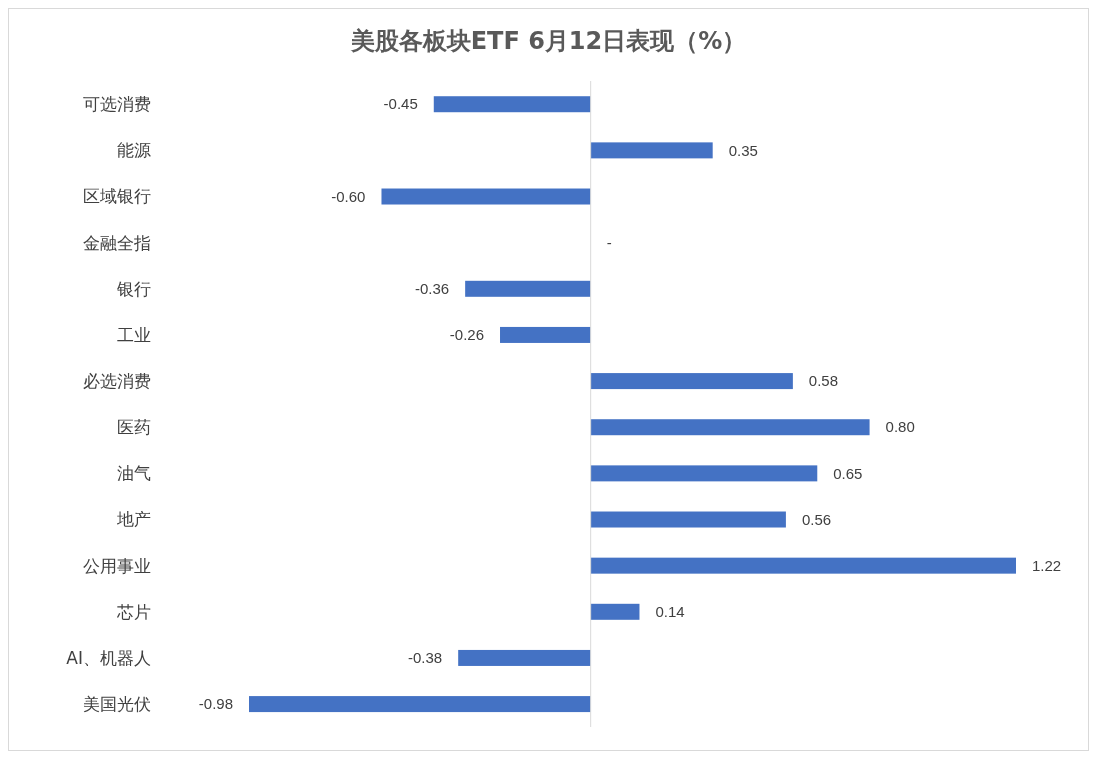 The height and width of the screenshot is (759, 1095). What do you see at coordinates (134, 473) in the screenshot?
I see `y-tick-label: 油气` at bounding box center [134, 473].